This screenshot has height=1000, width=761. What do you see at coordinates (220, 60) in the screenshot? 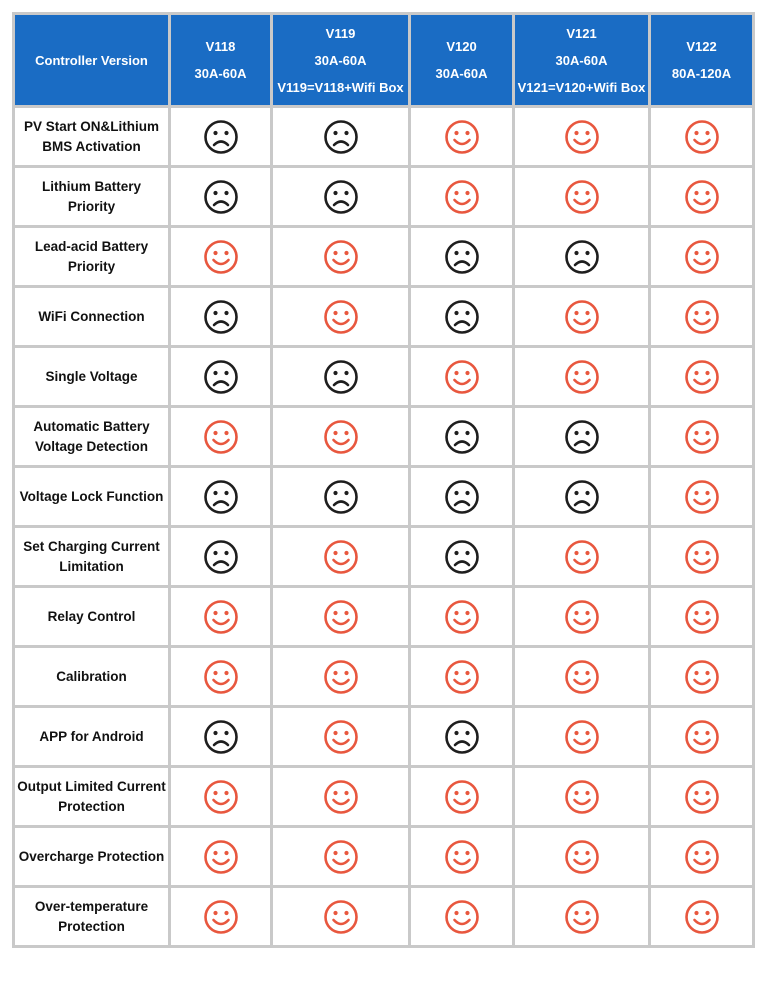
I see `version-header: V118 30A-60A` at bounding box center [220, 60].